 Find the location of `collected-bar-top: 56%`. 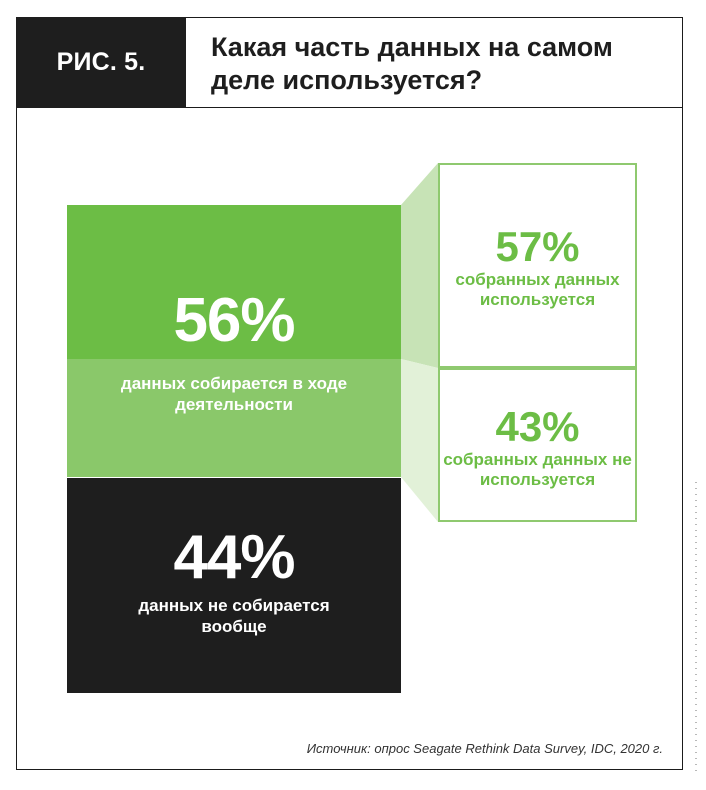

collected-bar-top: 56% is located at coordinates (234, 282).